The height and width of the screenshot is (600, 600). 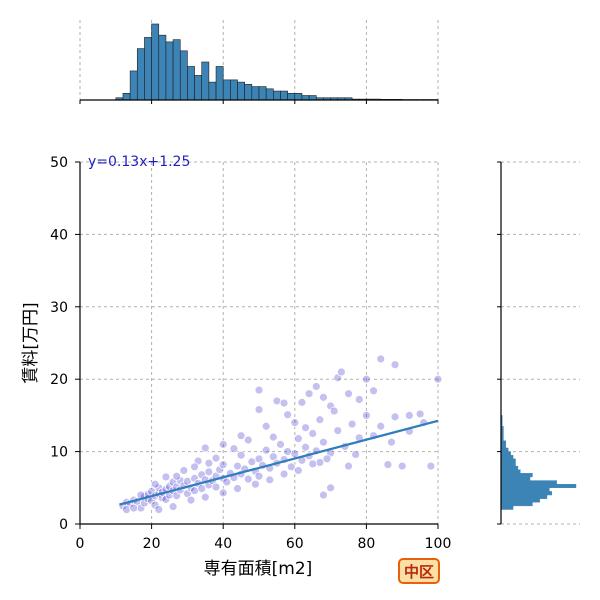 What do you see at coordinates (419, 571) in the screenshot?
I see `district-badge: 中区` at bounding box center [419, 571].